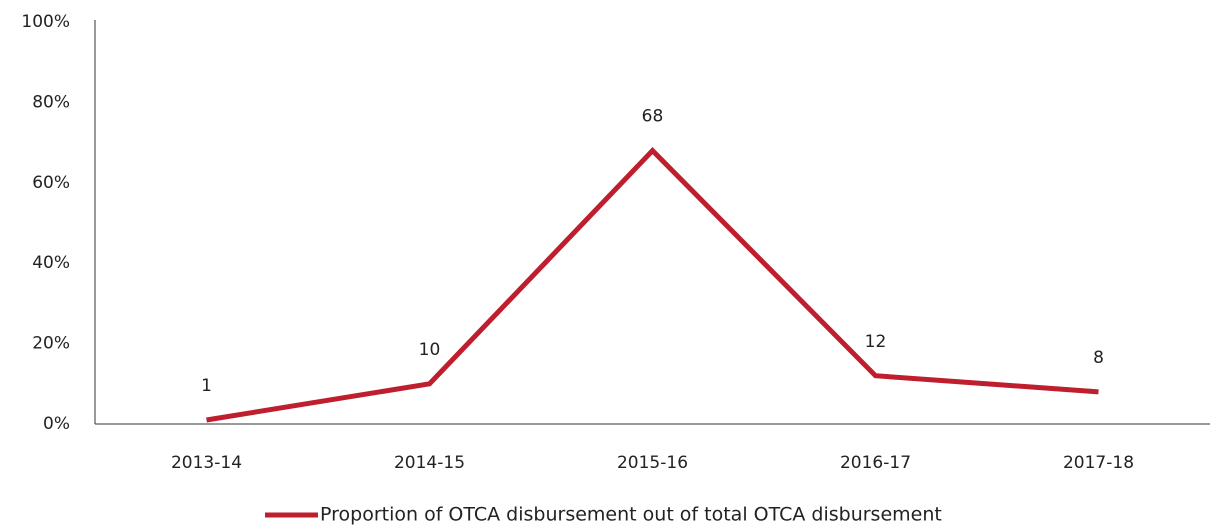 This screenshot has height=527, width=1212. Describe the element at coordinates (429, 463) in the screenshot. I see `x-tick-label: 2014-15` at that location.